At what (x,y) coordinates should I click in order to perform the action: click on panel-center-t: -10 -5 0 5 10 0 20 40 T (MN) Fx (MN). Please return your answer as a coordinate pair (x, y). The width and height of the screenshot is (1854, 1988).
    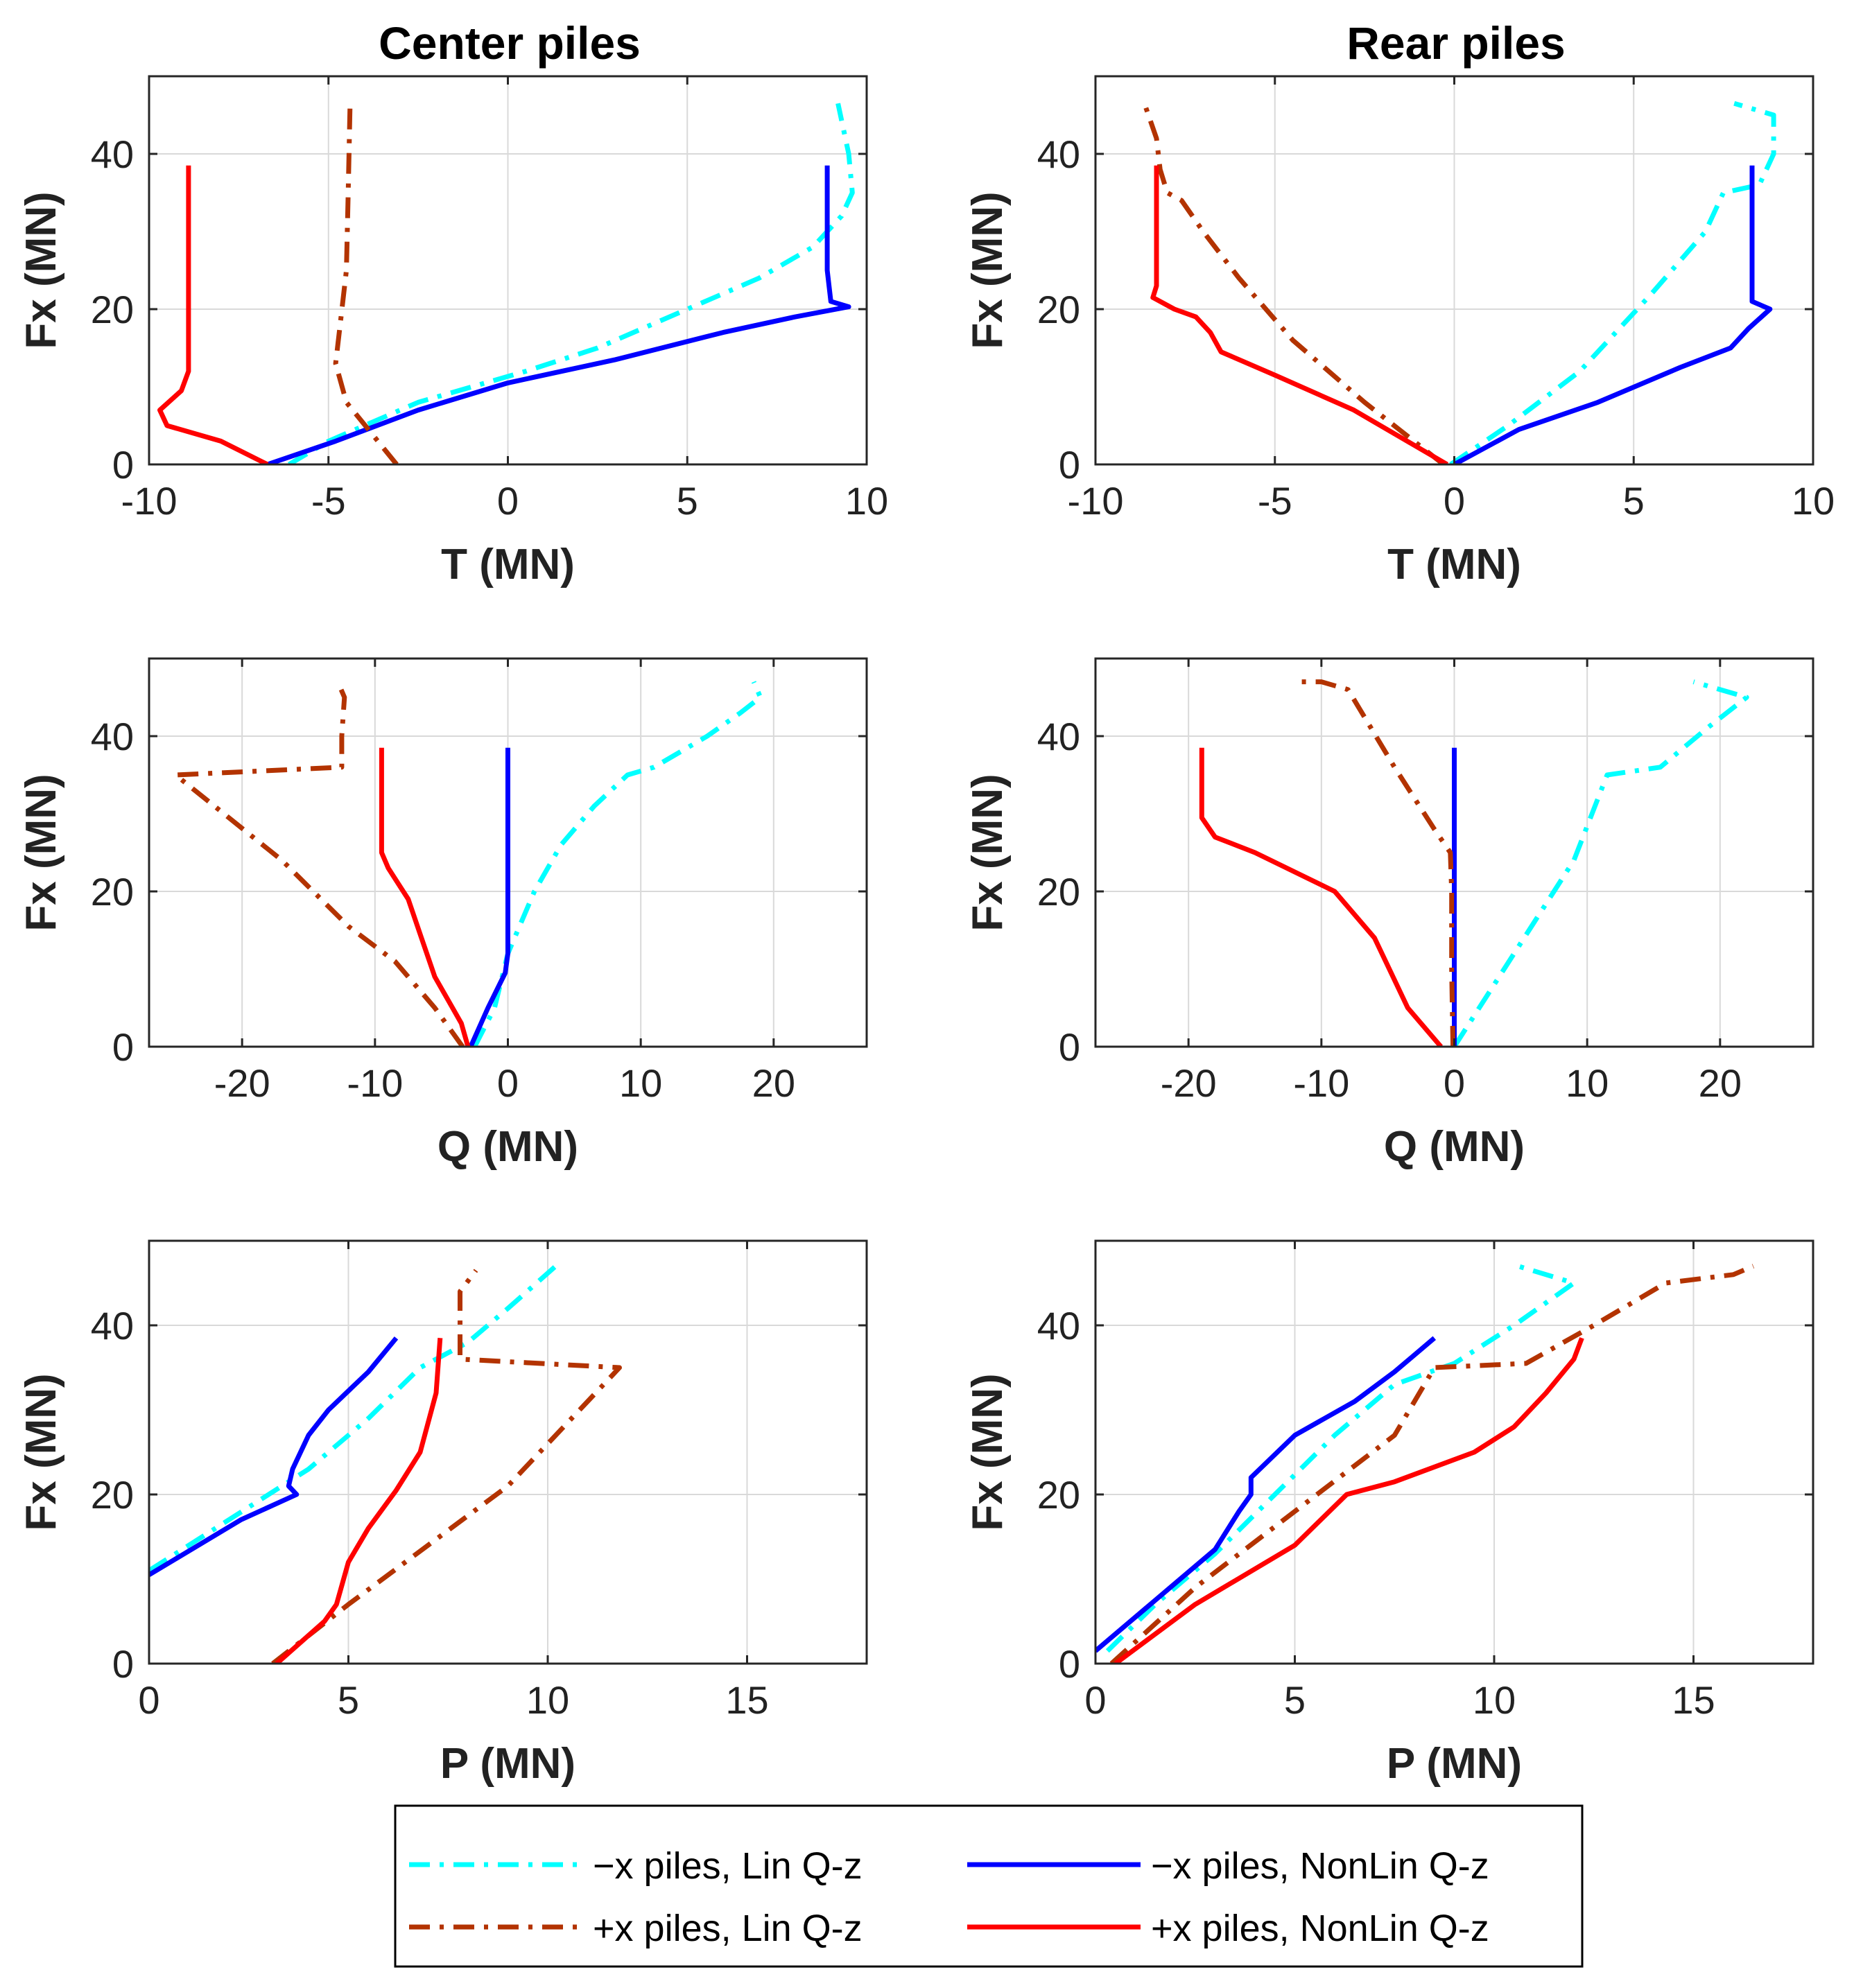
    Looking at the image, I should click on (452, 331).